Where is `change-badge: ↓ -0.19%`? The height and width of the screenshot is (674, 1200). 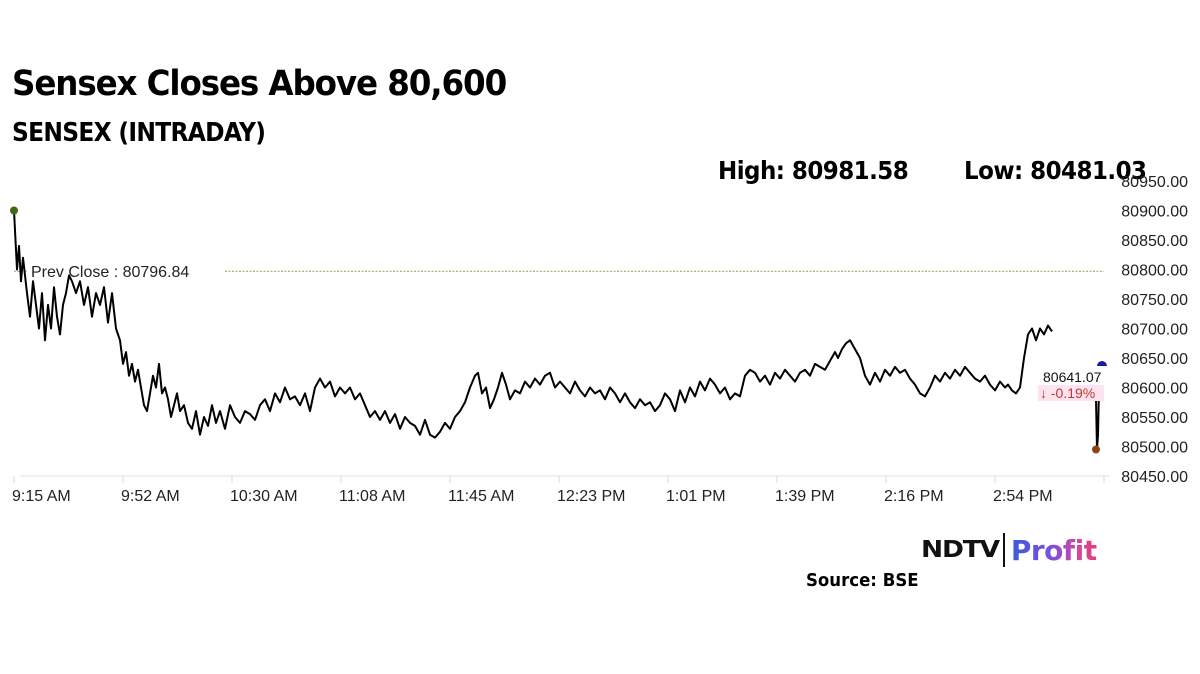 change-badge: ↓ -0.19% is located at coordinates (1067, 393).